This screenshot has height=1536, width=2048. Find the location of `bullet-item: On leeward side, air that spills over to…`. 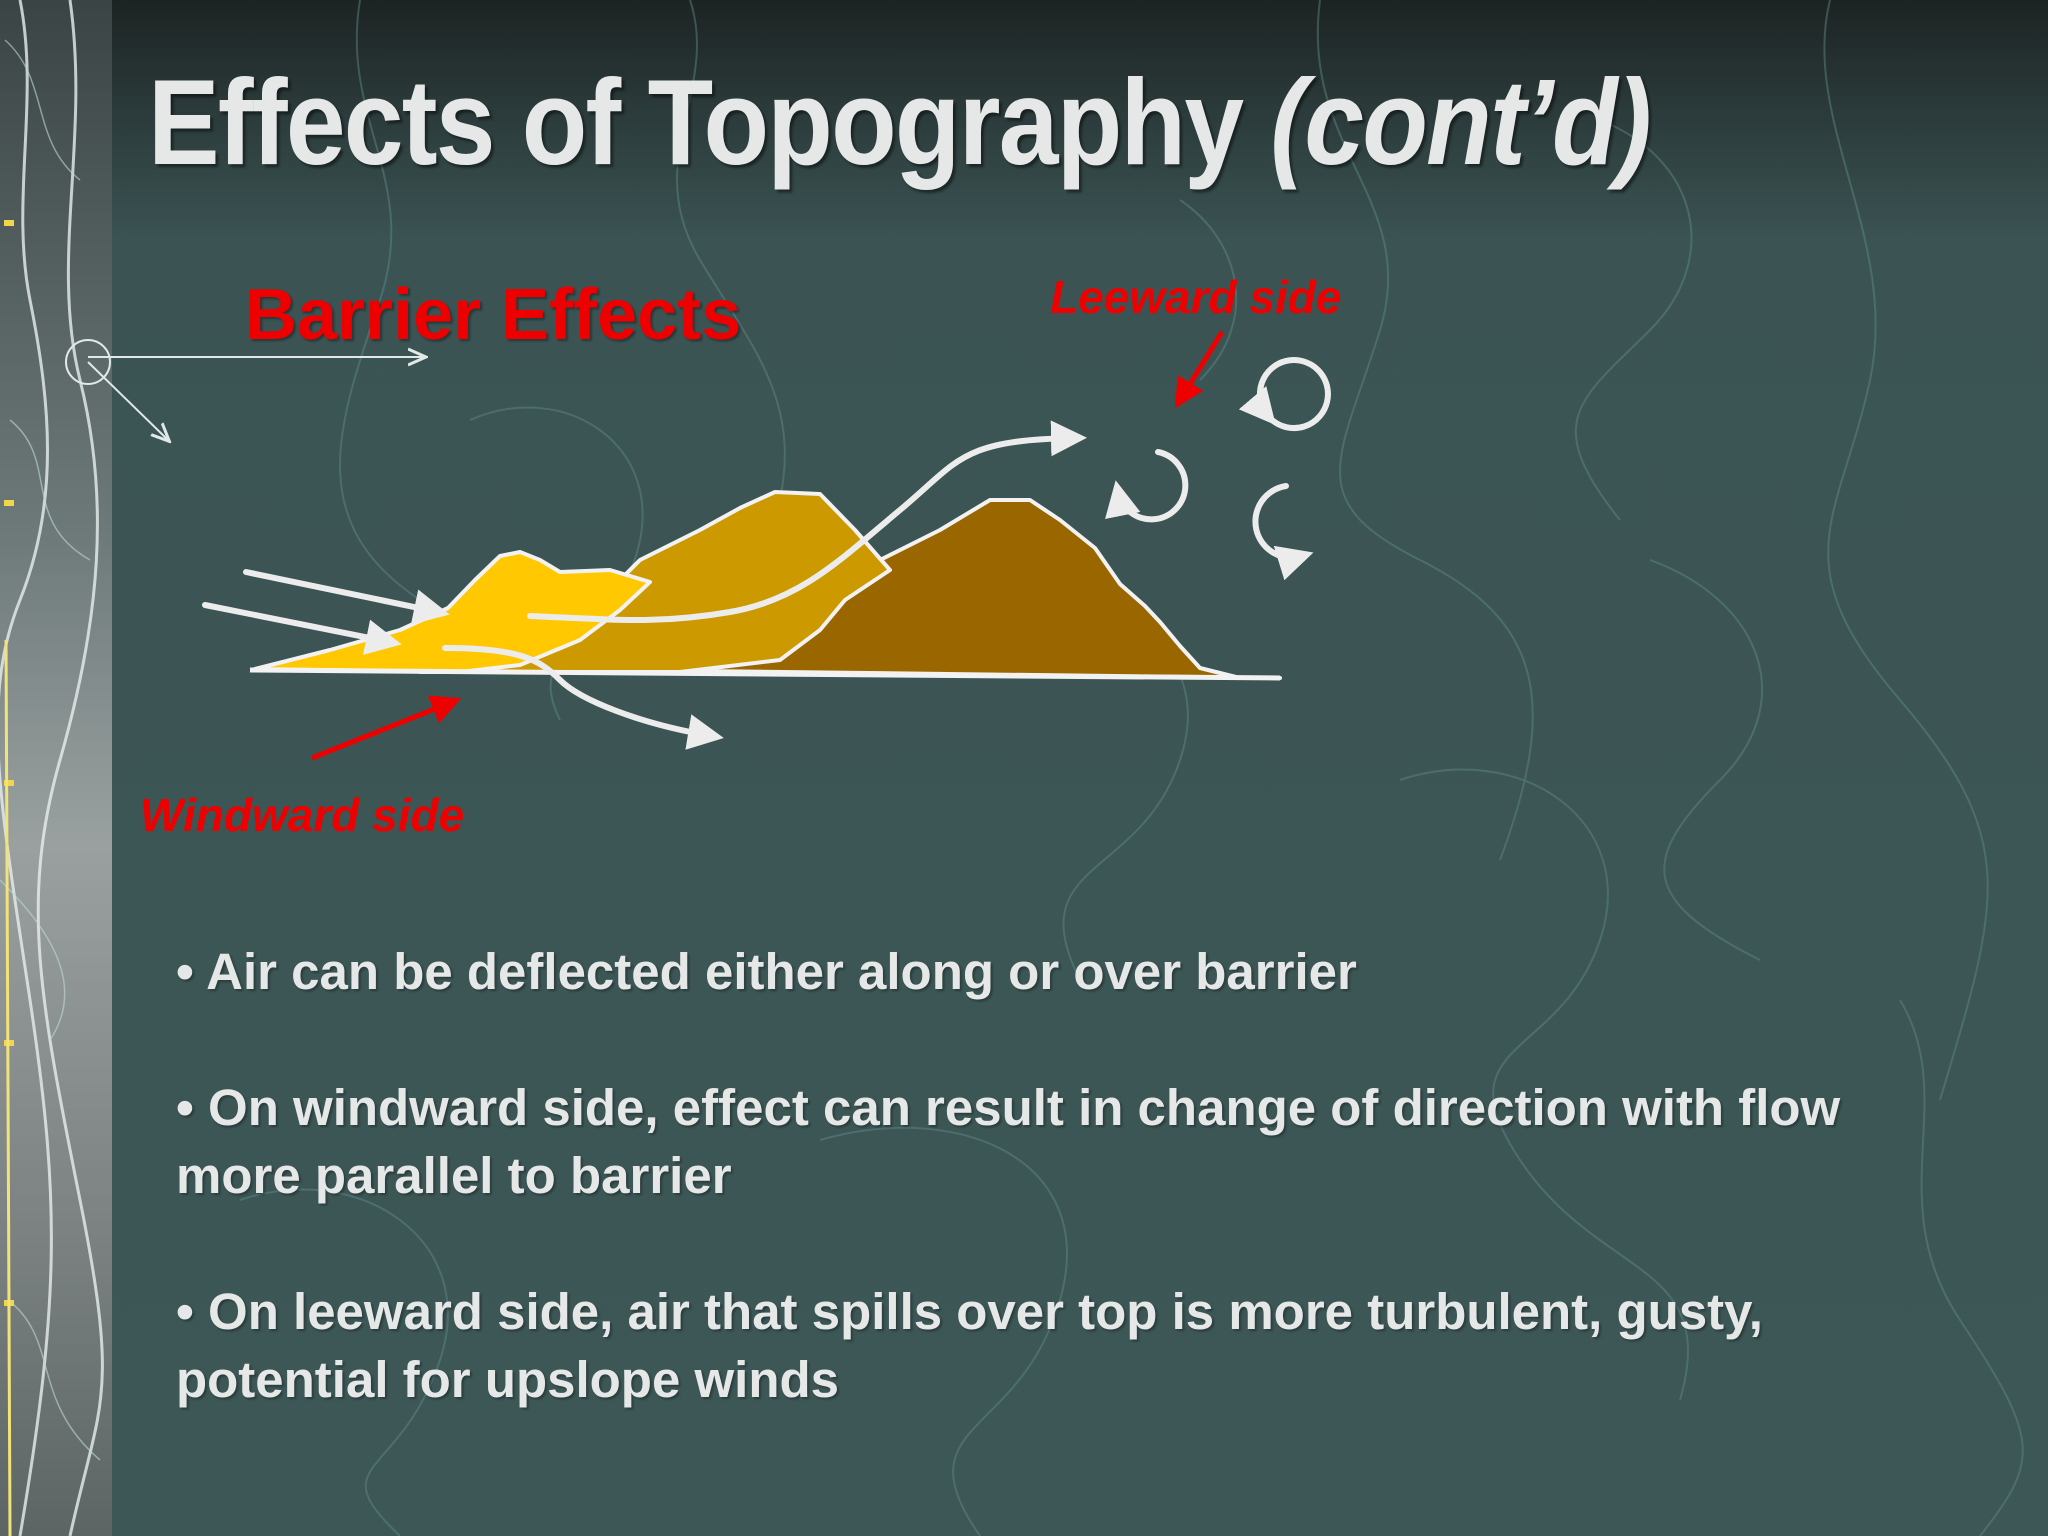

bullet-item: On leeward side, air that spills over to… is located at coordinates (1076, 1346).